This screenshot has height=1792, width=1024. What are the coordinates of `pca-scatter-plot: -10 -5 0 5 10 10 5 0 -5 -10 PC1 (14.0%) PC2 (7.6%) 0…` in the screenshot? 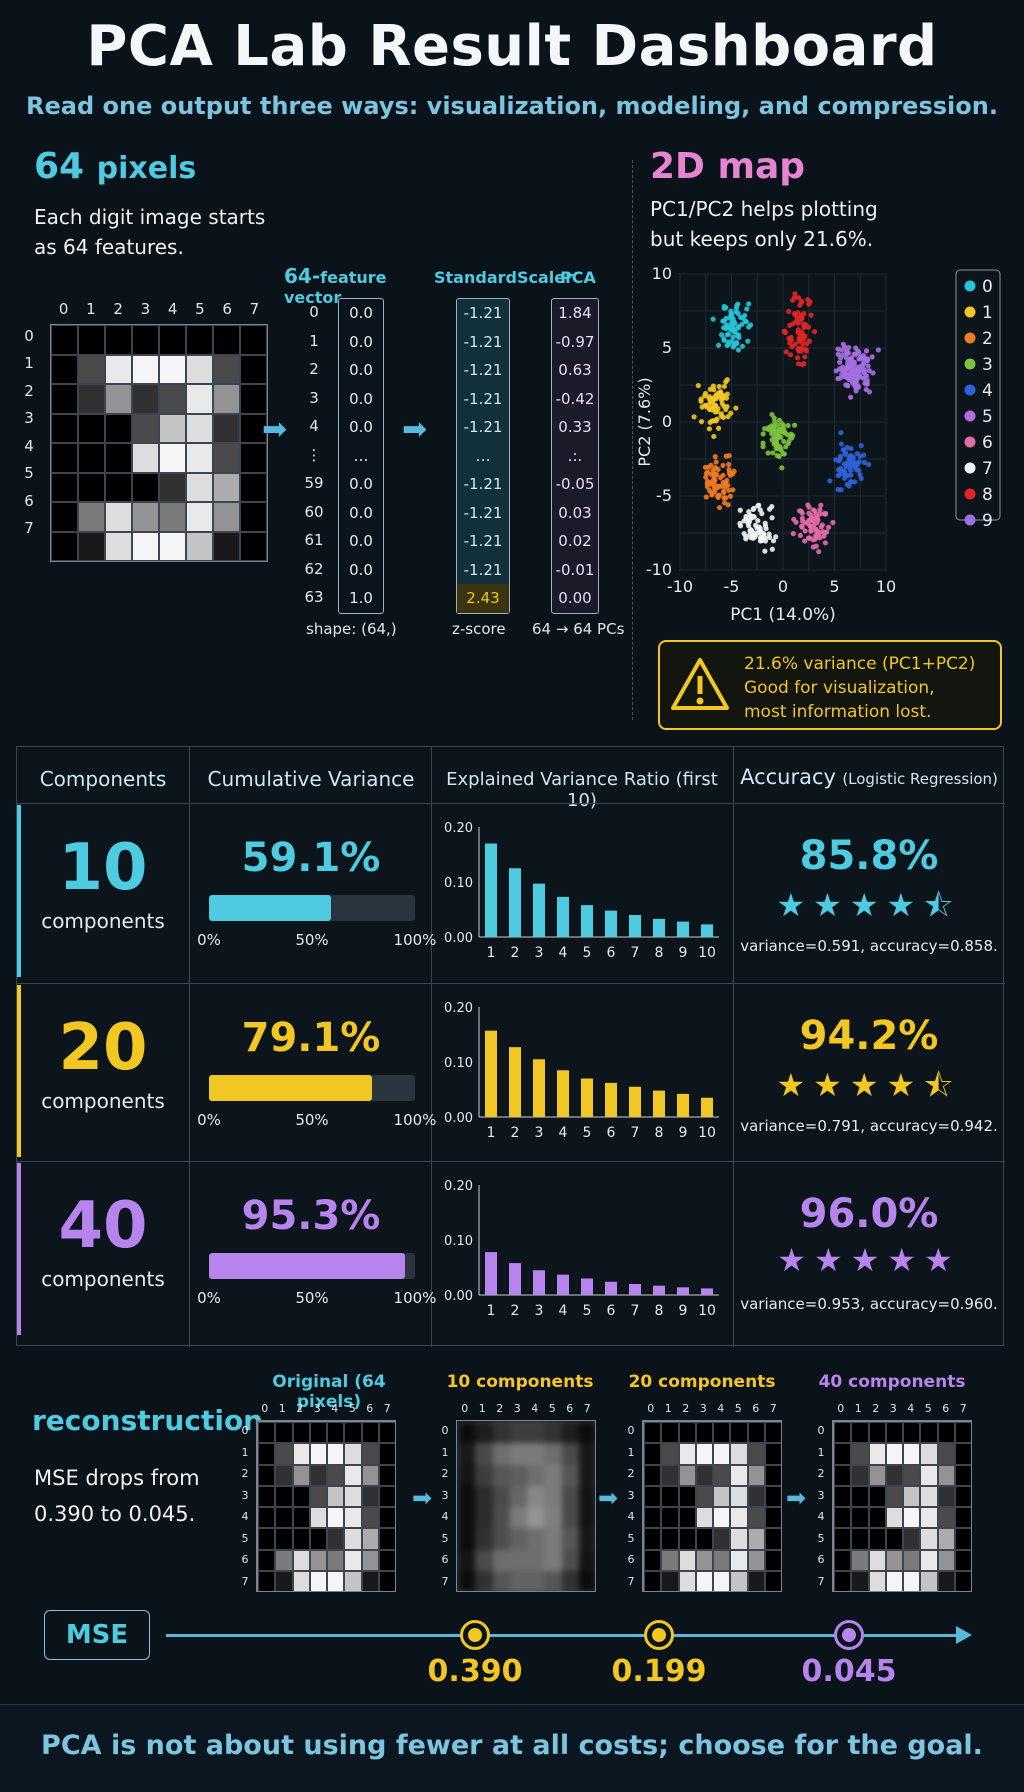 It's located at (818, 445).